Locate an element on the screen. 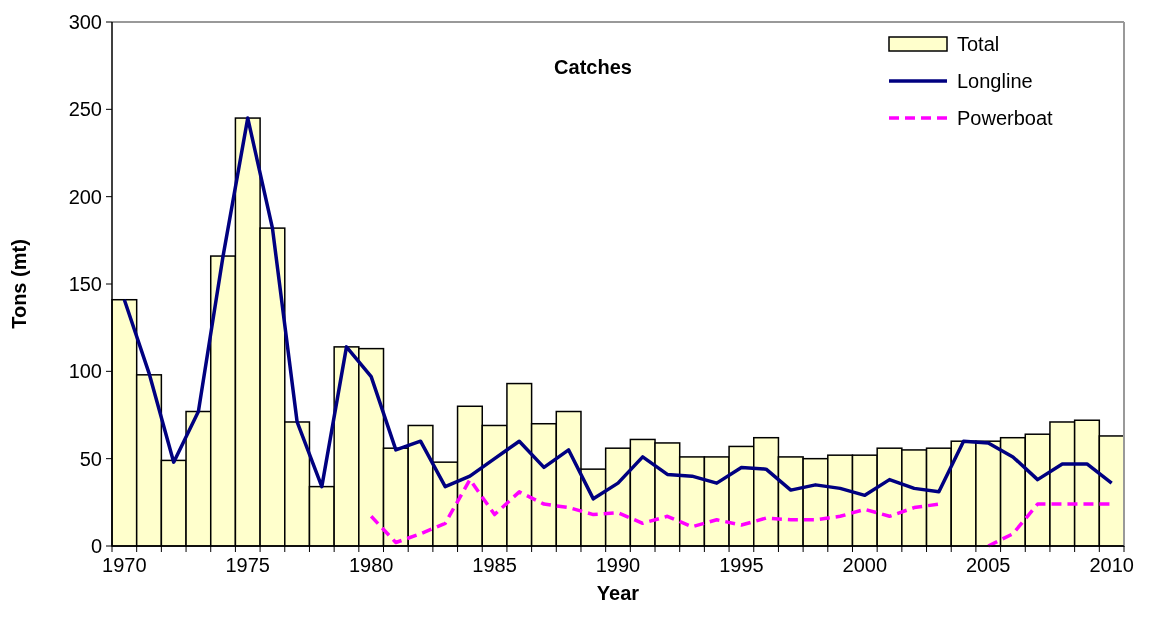  y-tick-label: 50 is located at coordinates (90, 458).